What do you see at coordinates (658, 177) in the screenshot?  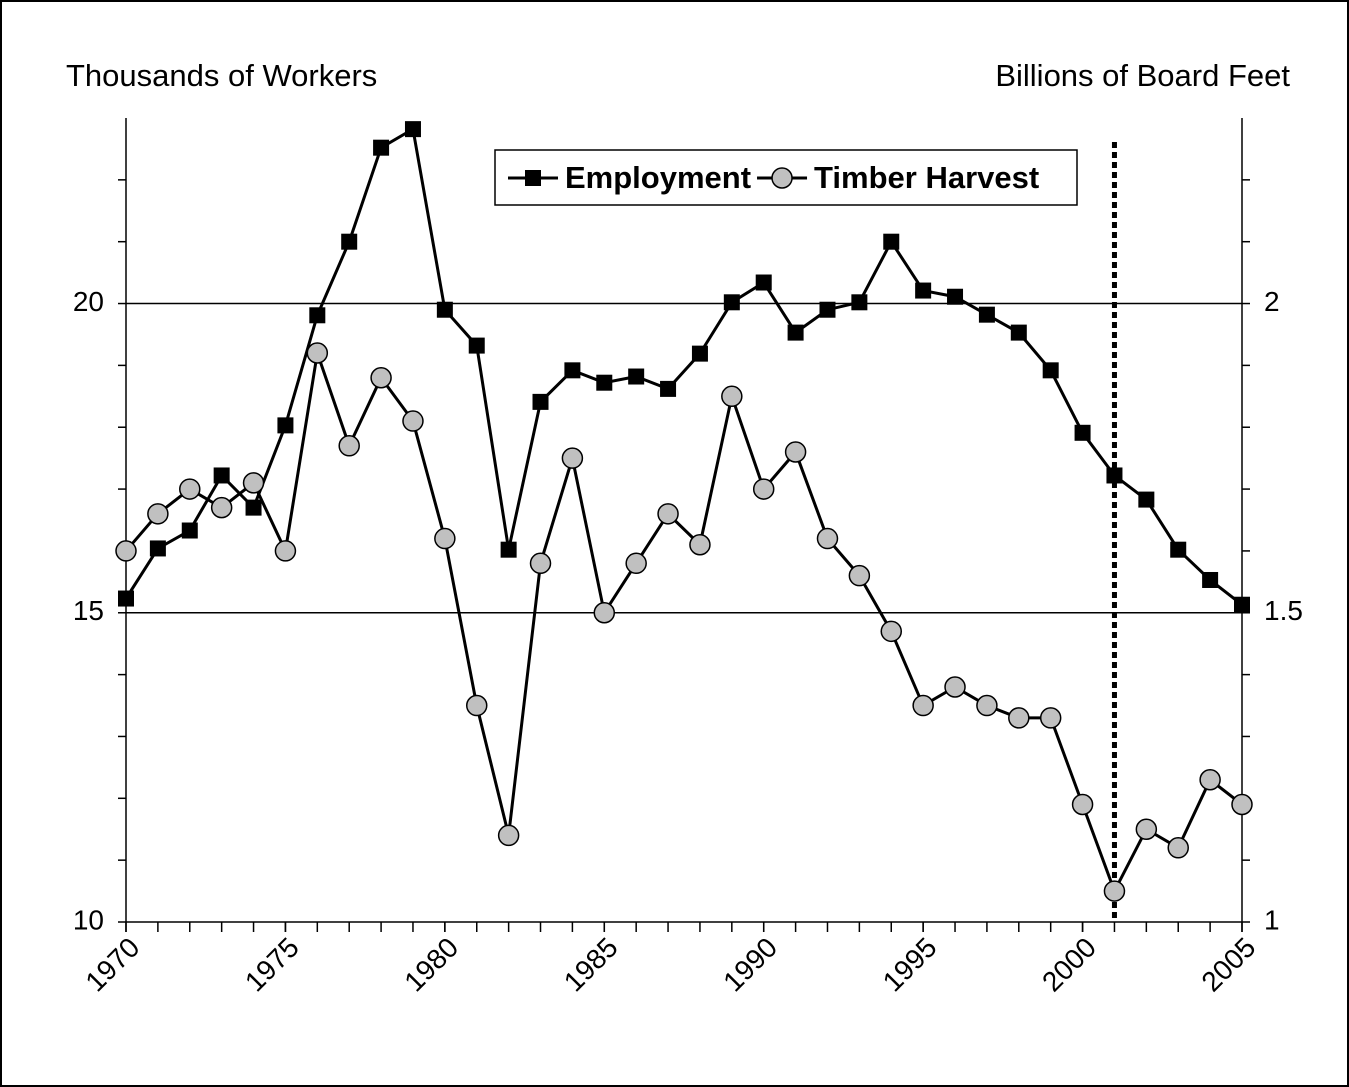 I see `legend-label: Employment` at bounding box center [658, 177].